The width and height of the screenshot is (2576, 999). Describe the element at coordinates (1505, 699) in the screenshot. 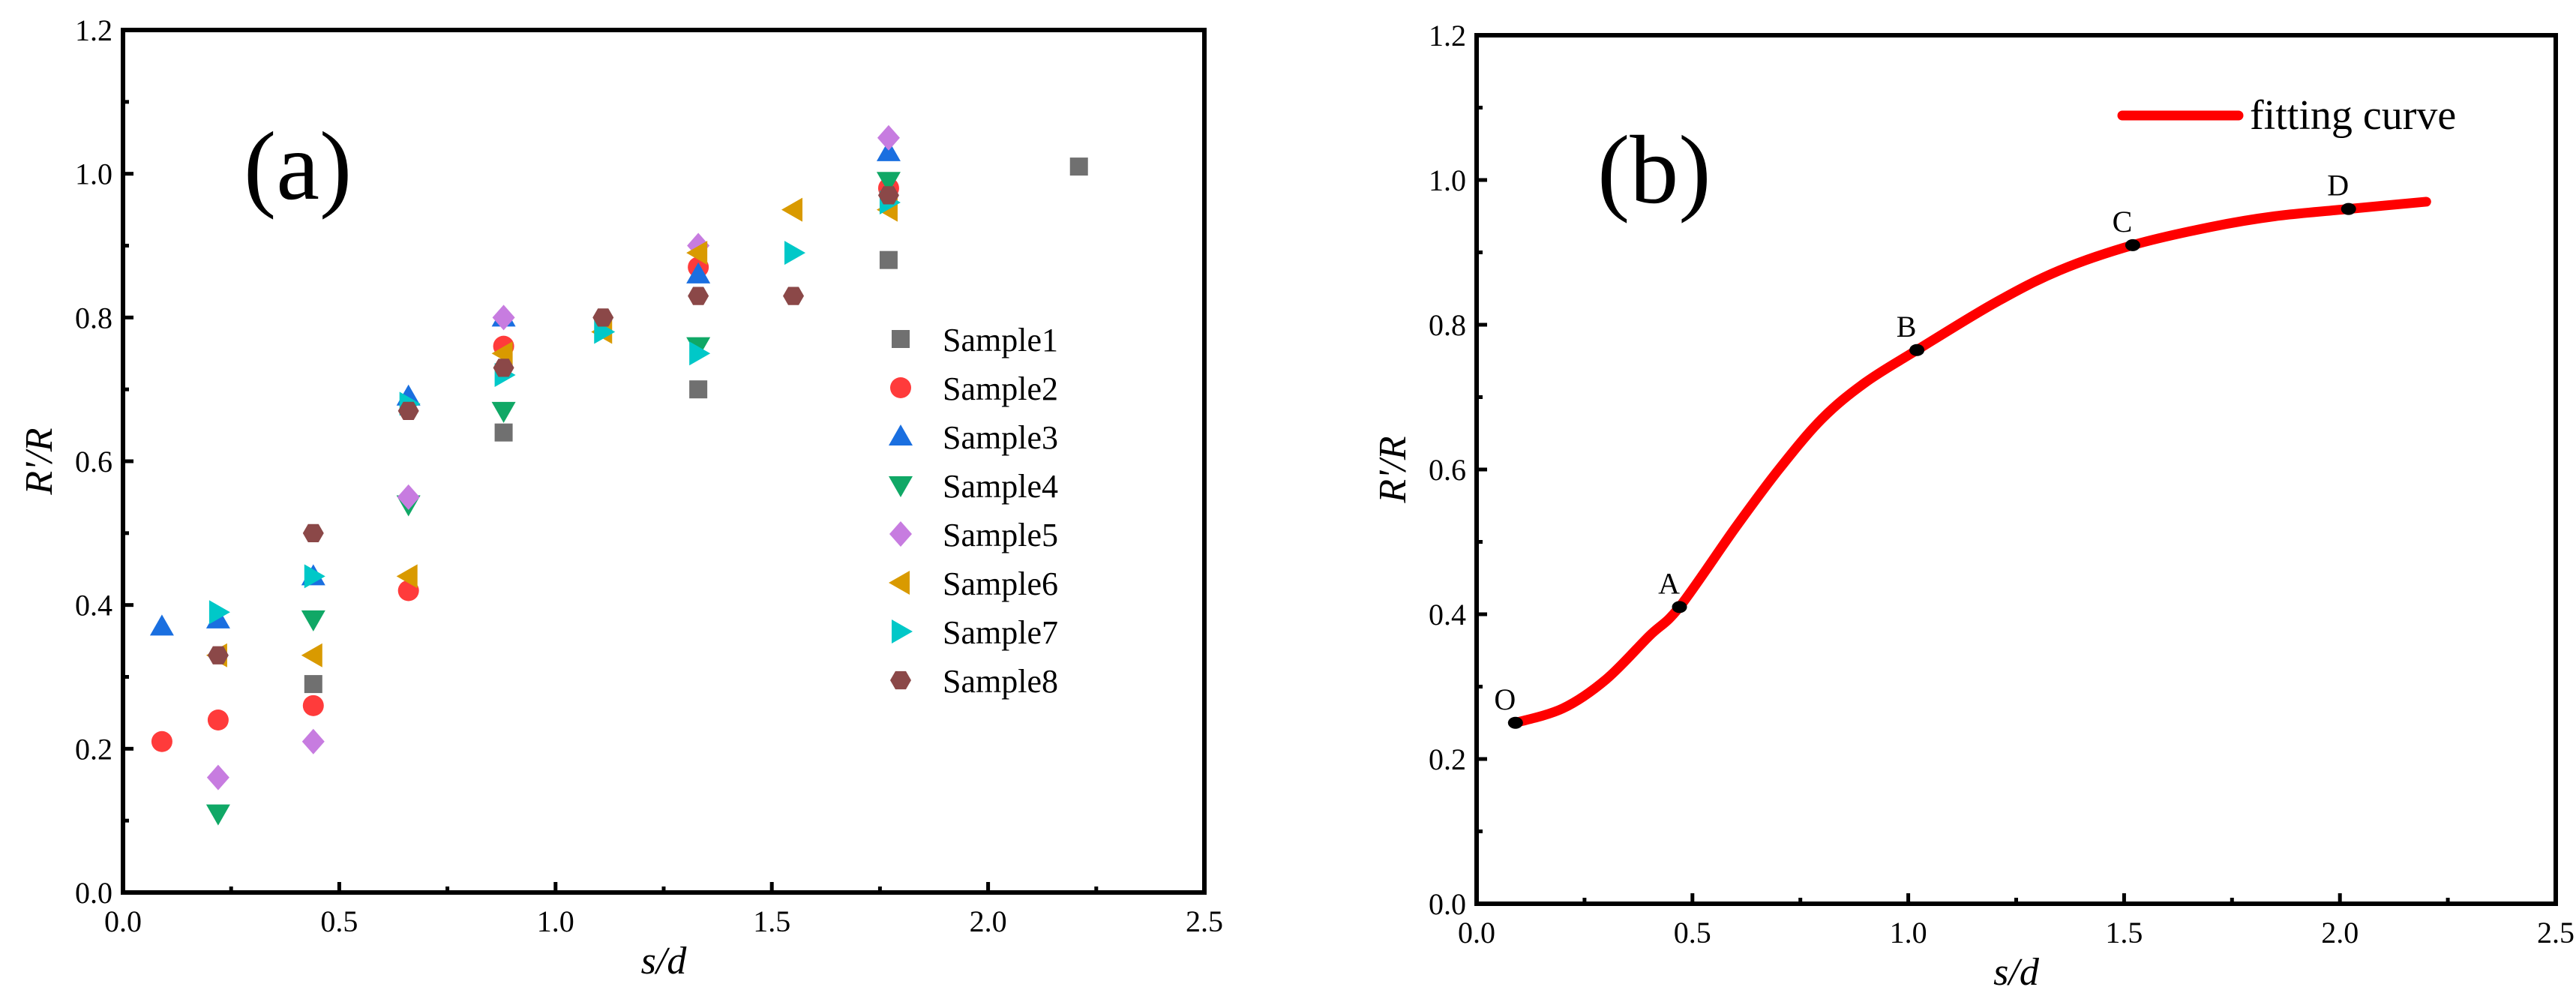

I see `key-point-label: O` at that location.